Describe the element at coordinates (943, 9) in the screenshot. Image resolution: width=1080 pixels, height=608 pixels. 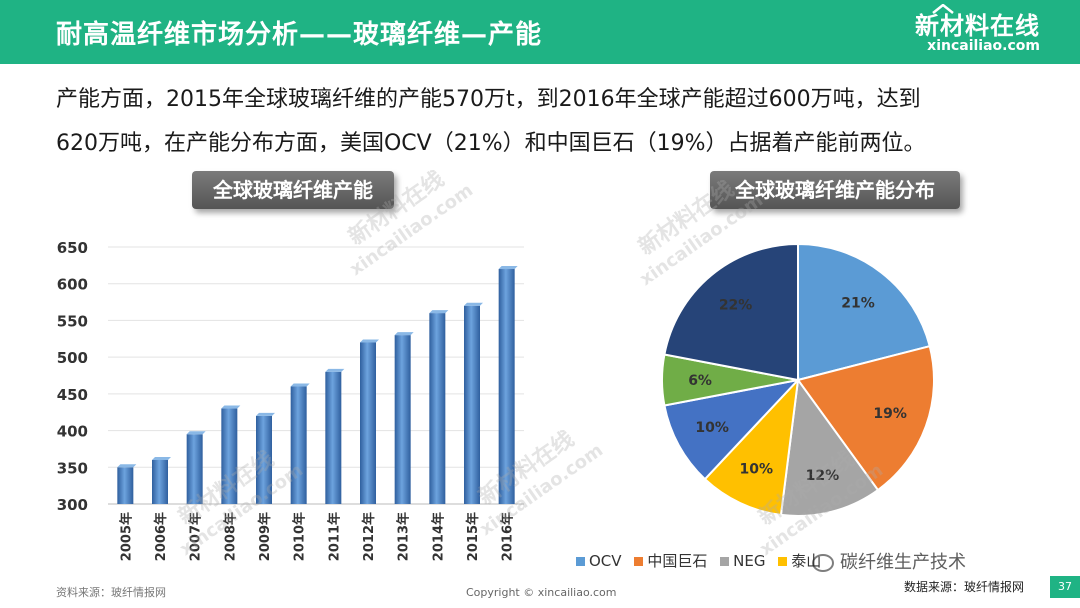
I see `house-icon` at that location.